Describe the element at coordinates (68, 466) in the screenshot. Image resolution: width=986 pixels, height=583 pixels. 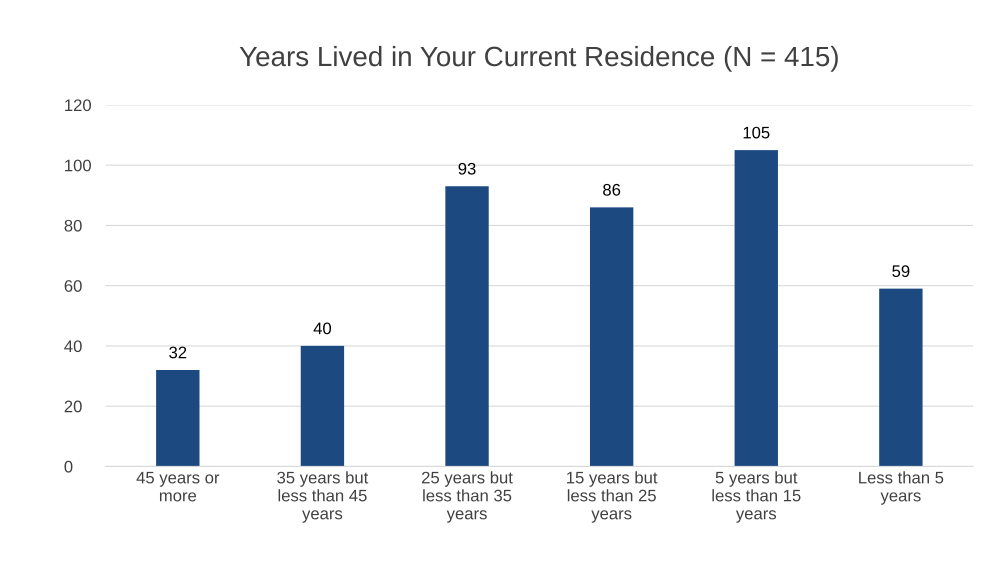
I see `y-tick-label: 0` at that location.